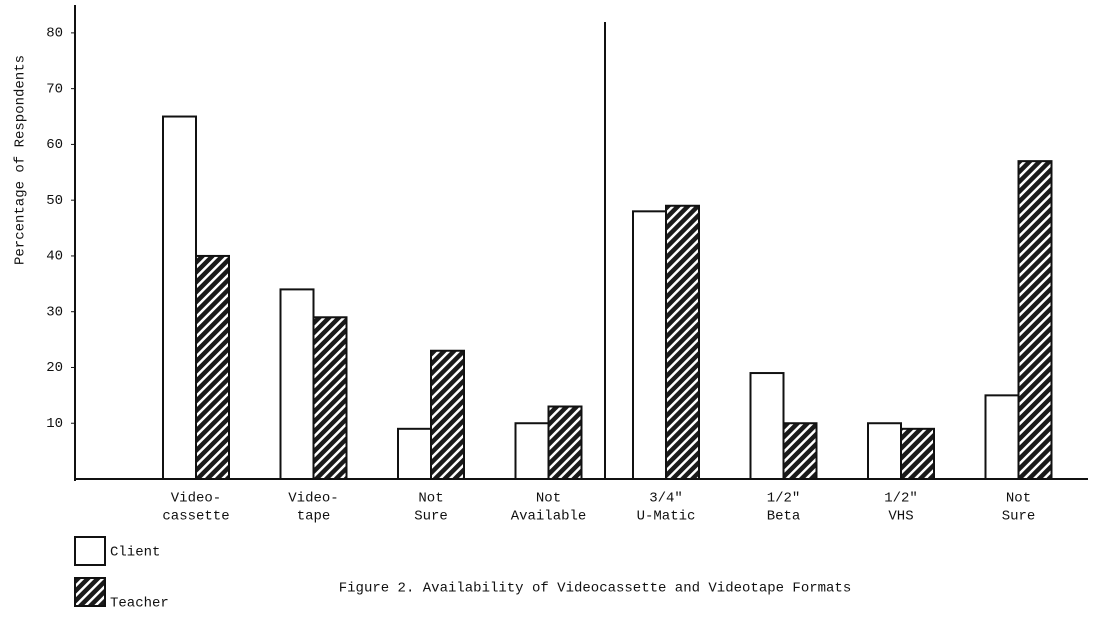 Image resolution: width=1101 pixels, height=617 pixels. Describe the element at coordinates (54, 145) in the screenshot. I see `y-tick-label: 60` at that location.